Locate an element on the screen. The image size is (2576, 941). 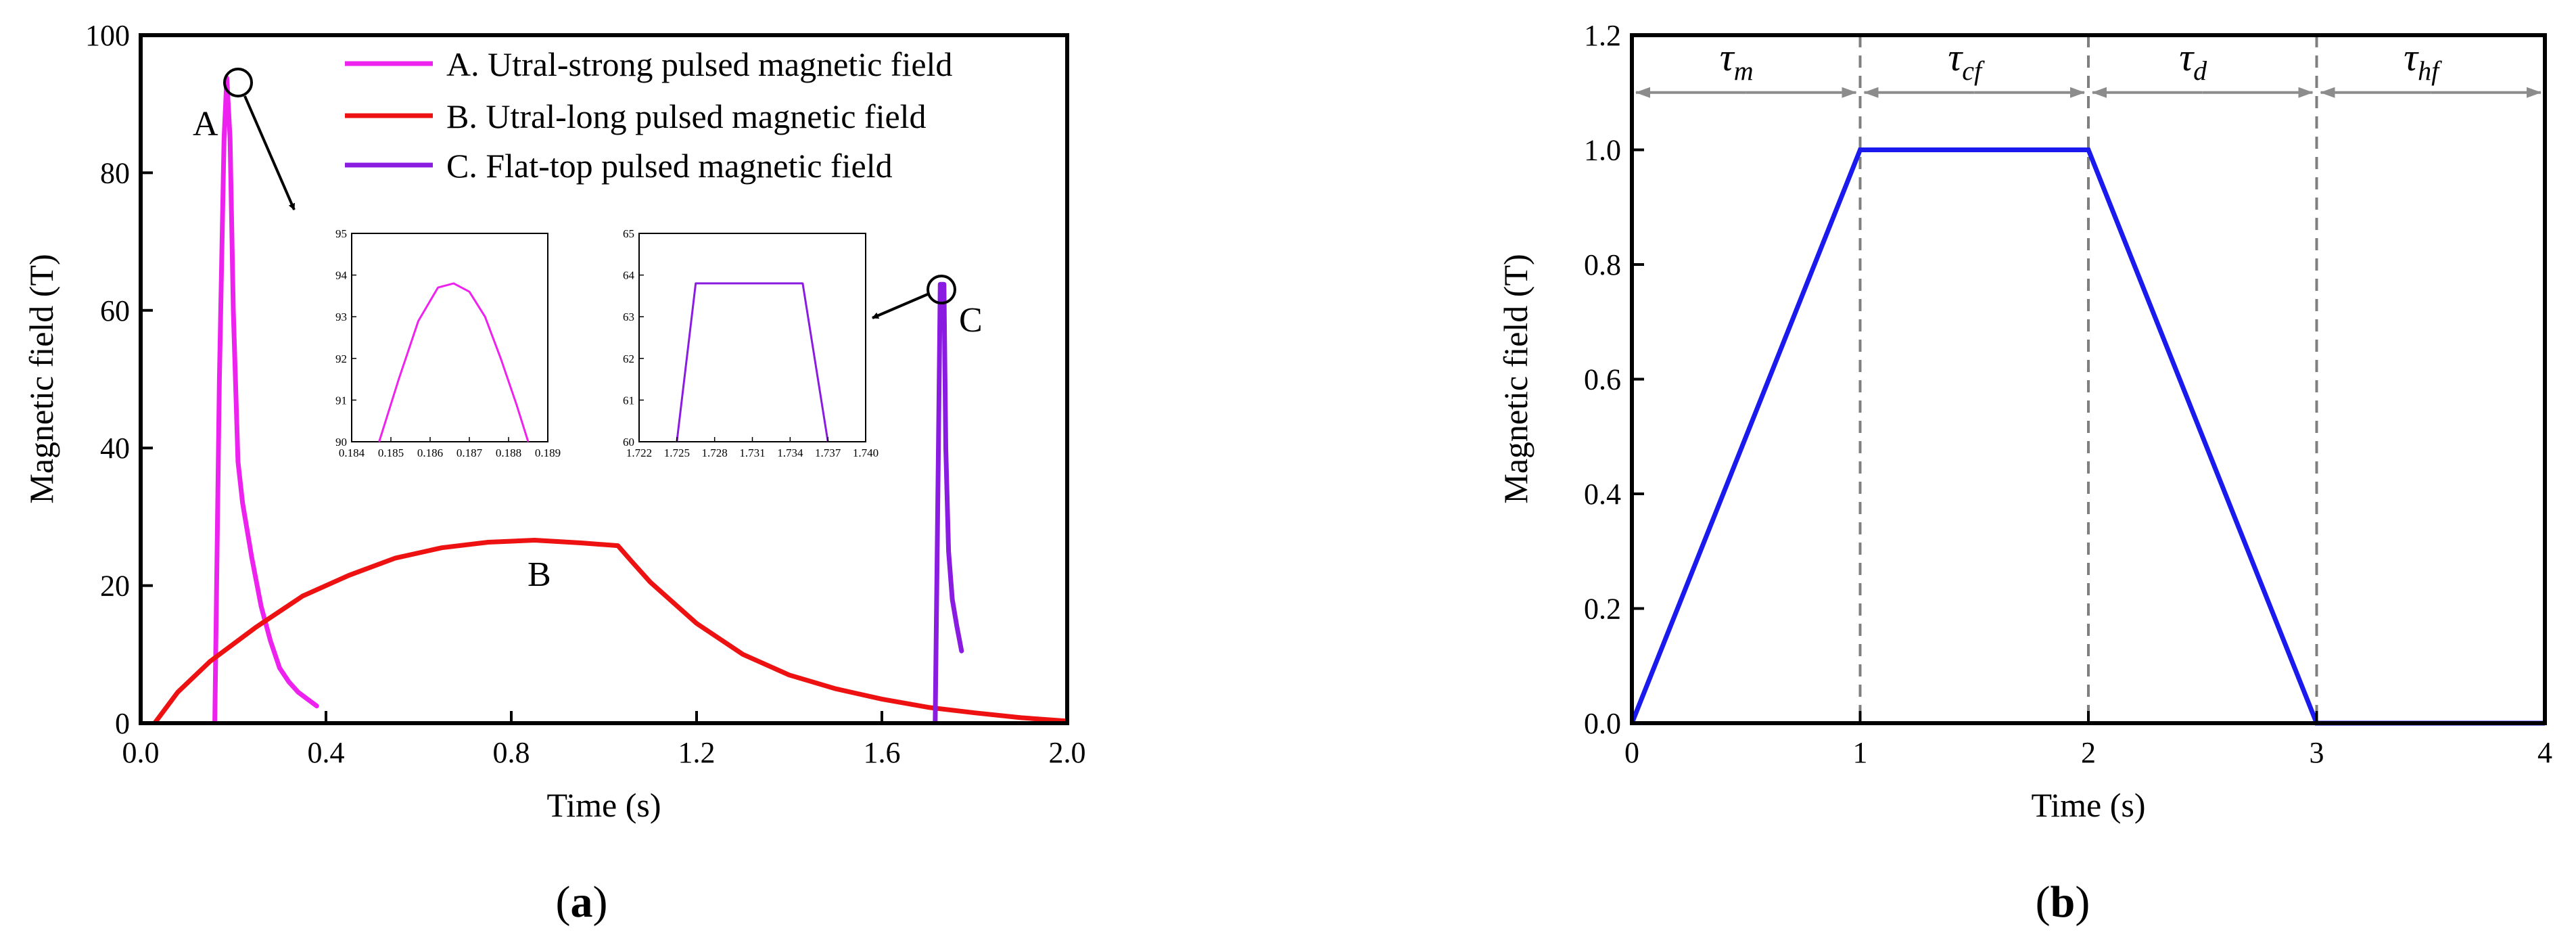
inset-line-c is located at coordinates (752, 362).